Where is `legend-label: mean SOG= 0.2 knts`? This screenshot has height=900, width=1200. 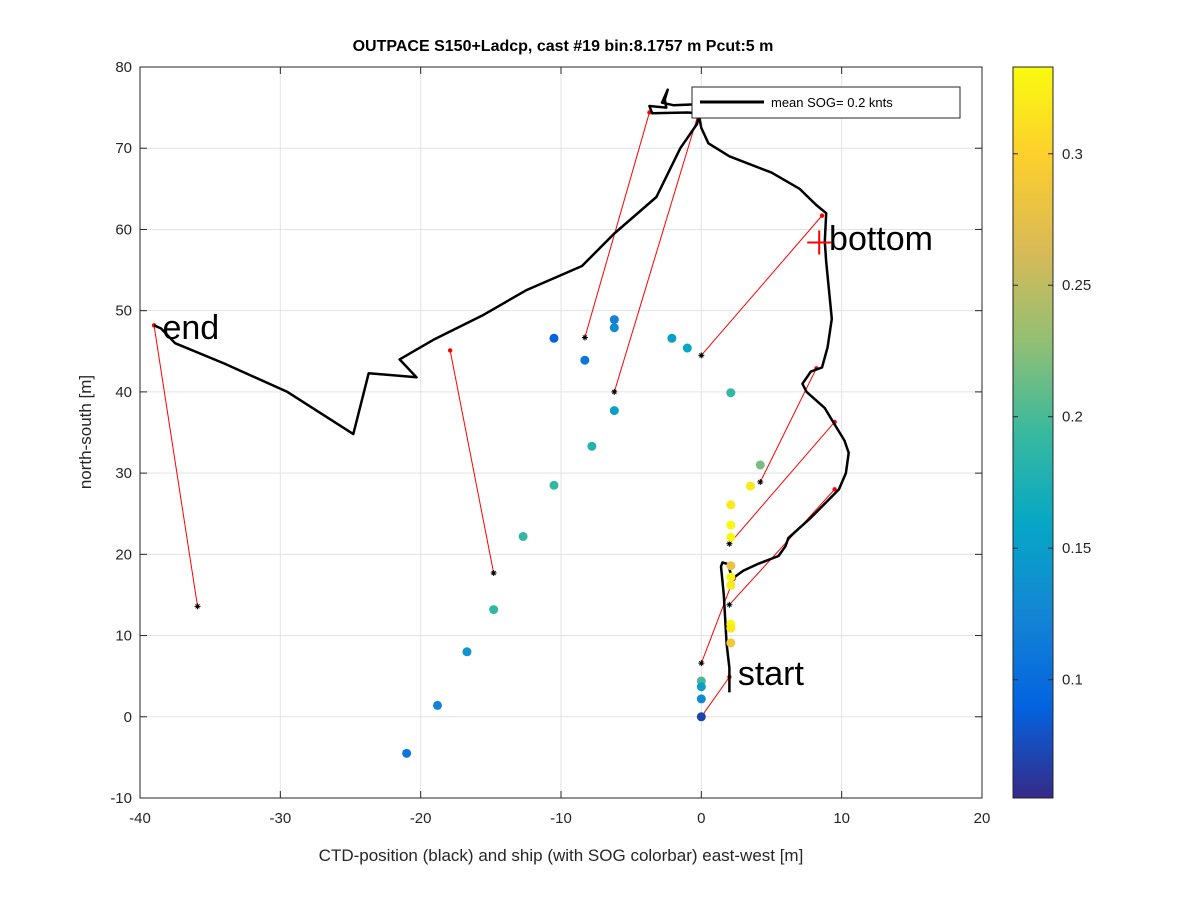 legend-label: mean SOG= 0.2 knts is located at coordinates (832, 102).